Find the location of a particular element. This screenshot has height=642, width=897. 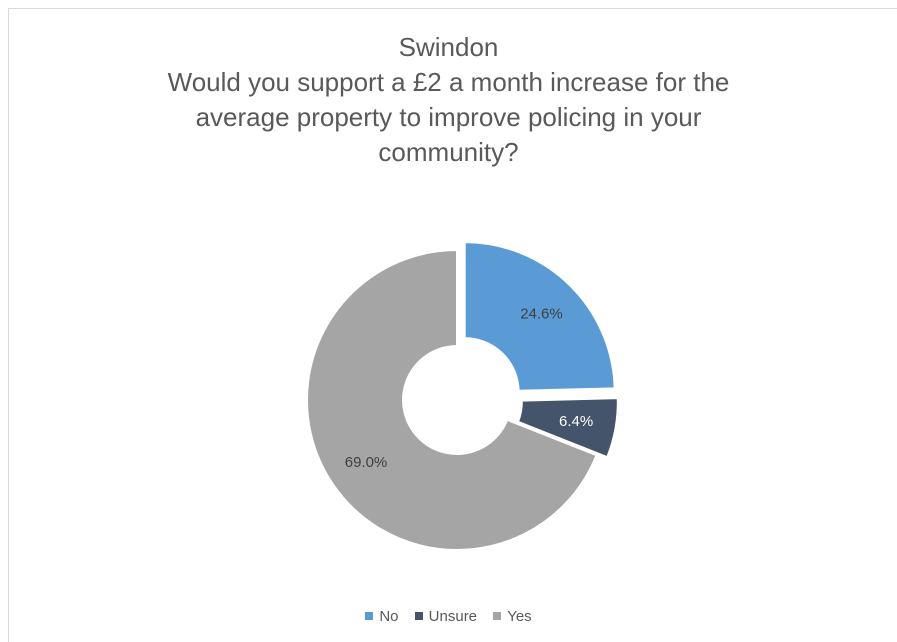

donut-slice-no is located at coordinates (539, 316).